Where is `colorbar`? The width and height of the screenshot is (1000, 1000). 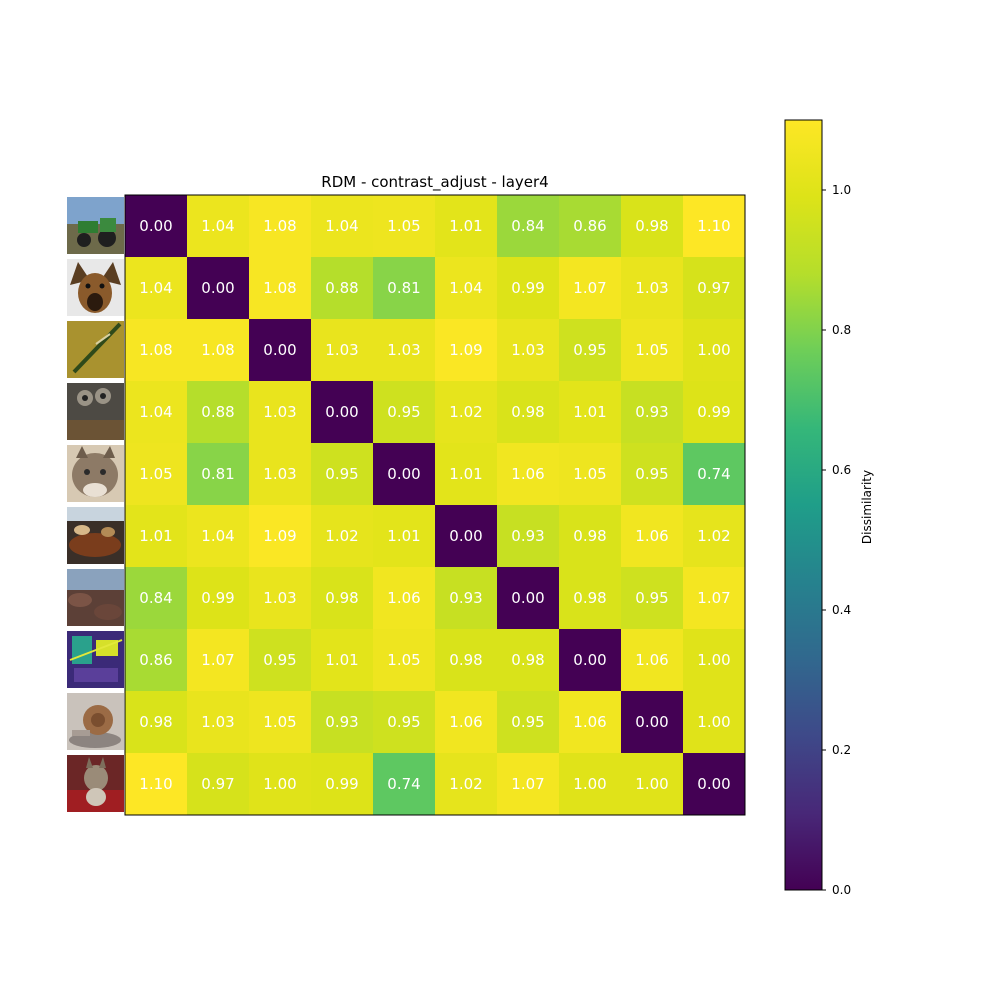
colorbar is located at coordinates (803, 505).